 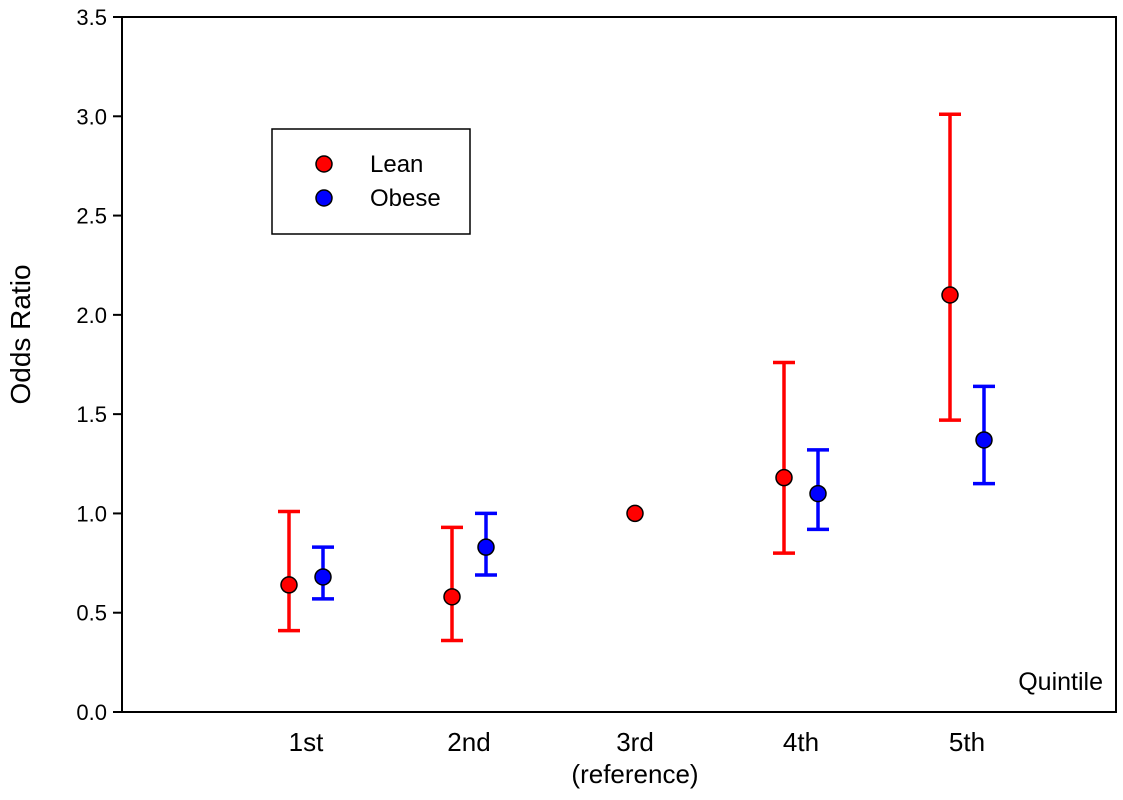 I want to click on y-tick-label: 1.0, so click(x=91, y=513).